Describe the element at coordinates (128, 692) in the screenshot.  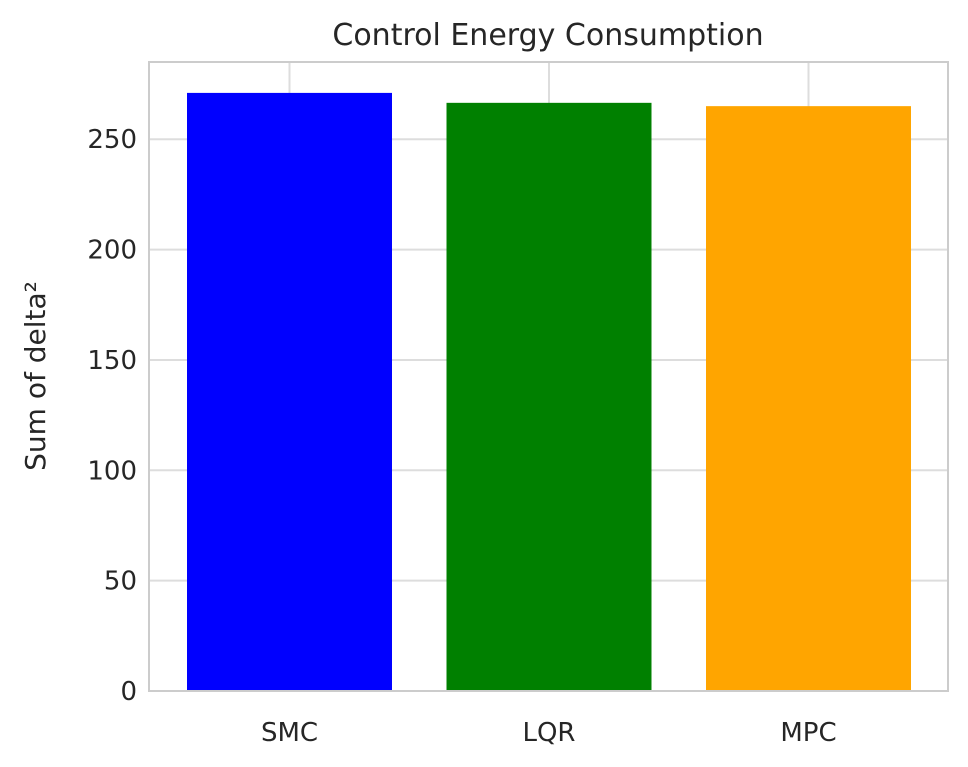
I see `y-tick-label: 0` at that location.